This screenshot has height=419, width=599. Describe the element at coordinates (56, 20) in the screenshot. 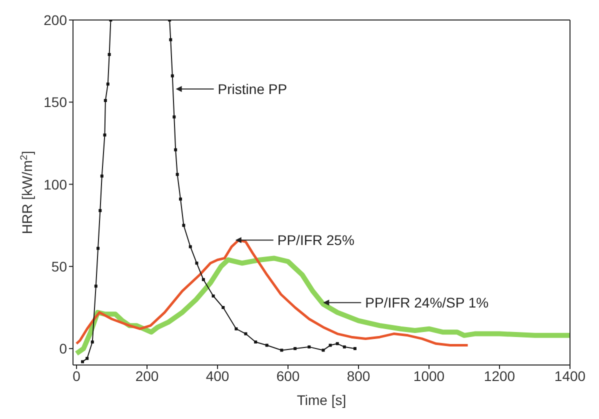

I see `y-tick-label: 200` at that location.